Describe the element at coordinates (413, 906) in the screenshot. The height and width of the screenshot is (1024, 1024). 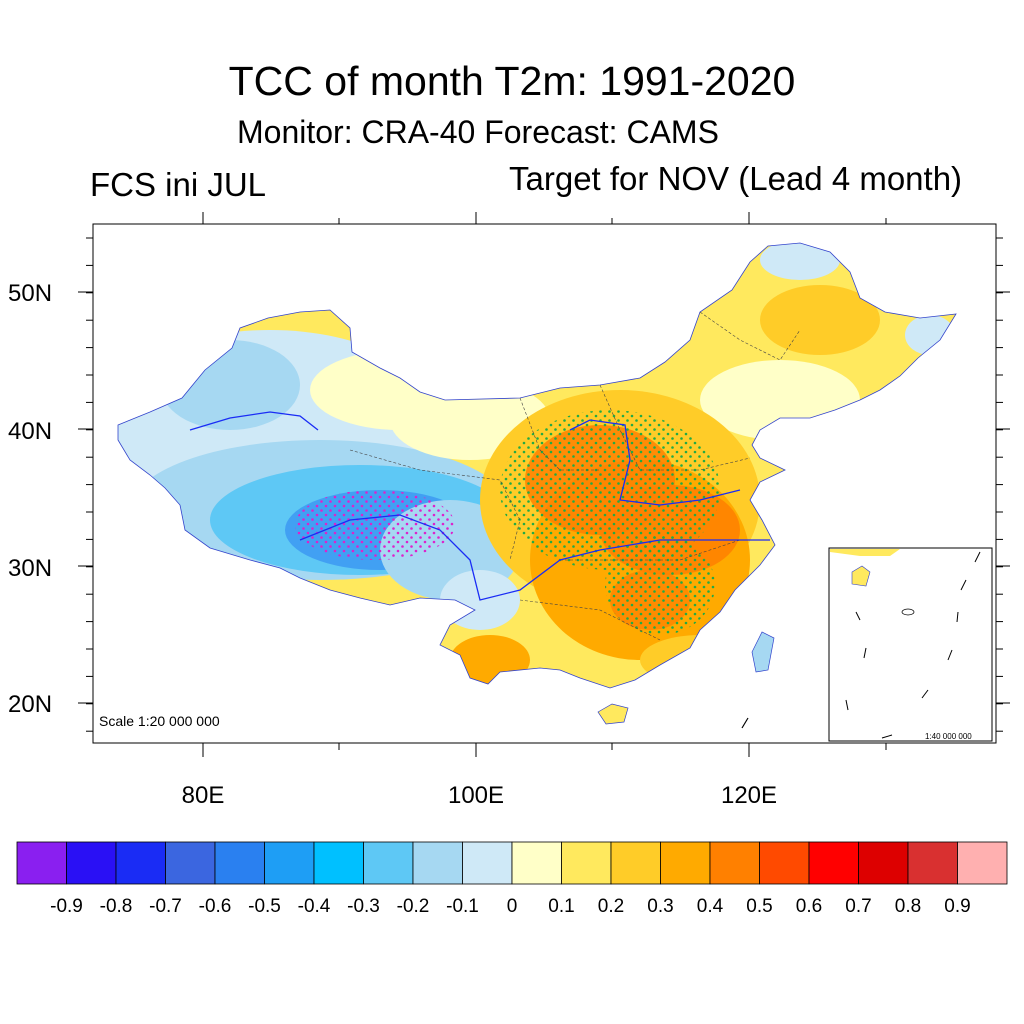
I see `colorbar-label: -0.2` at that location.